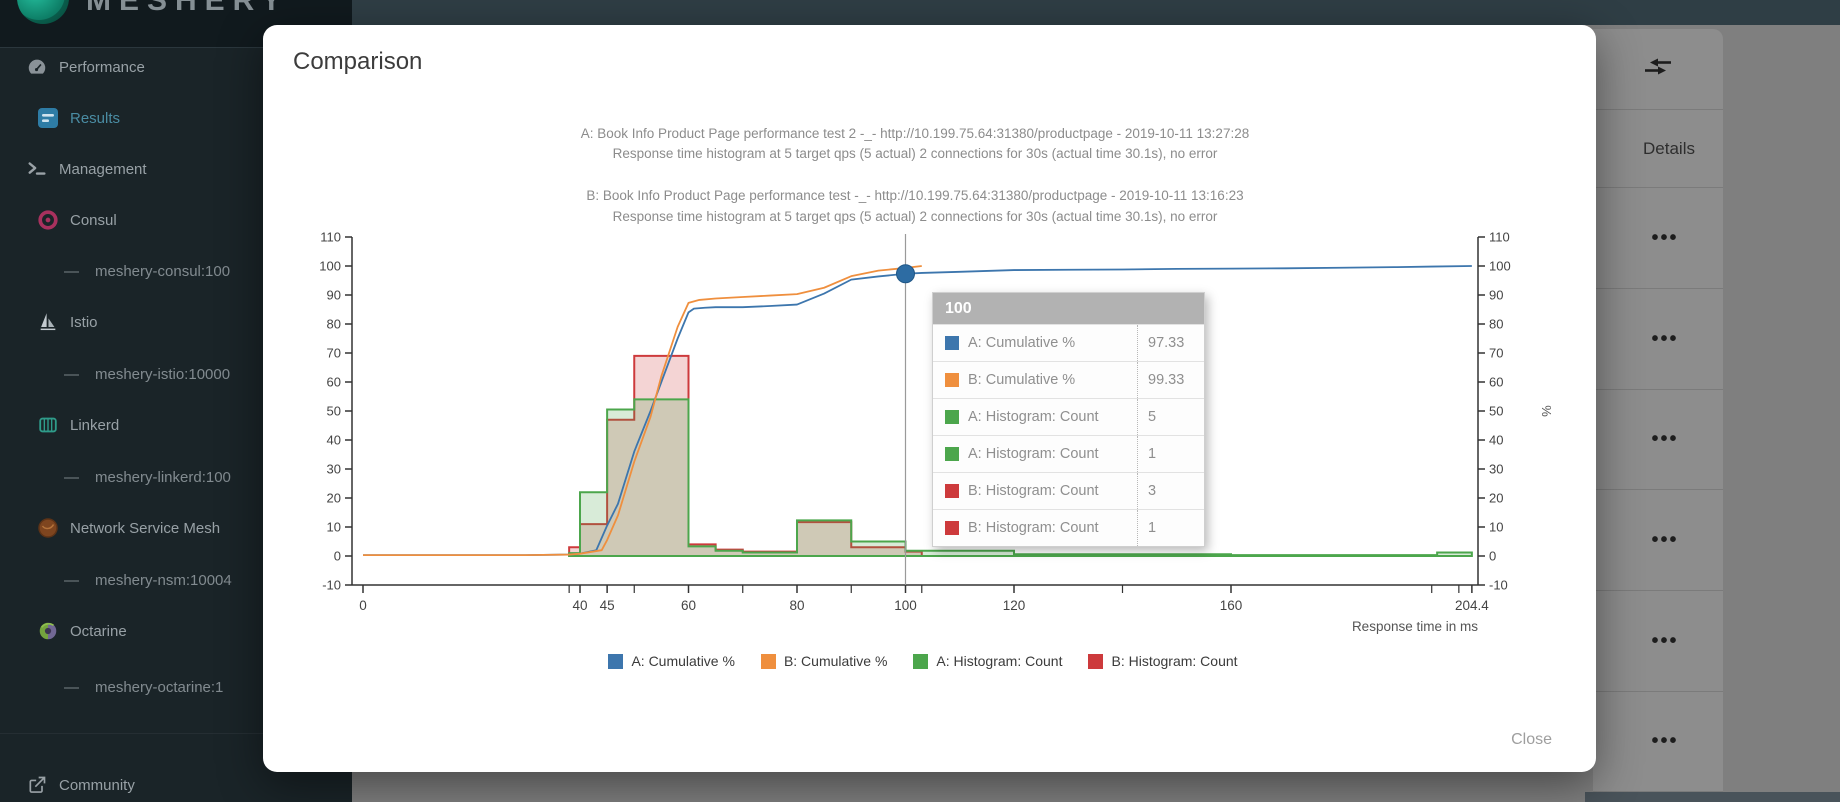 This screenshot has height=802, width=1840. What do you see at coordinates (999, 661) in the screenshot?
I see `legend-label: A: Histogram: Count` at bounding box center [999, 661].